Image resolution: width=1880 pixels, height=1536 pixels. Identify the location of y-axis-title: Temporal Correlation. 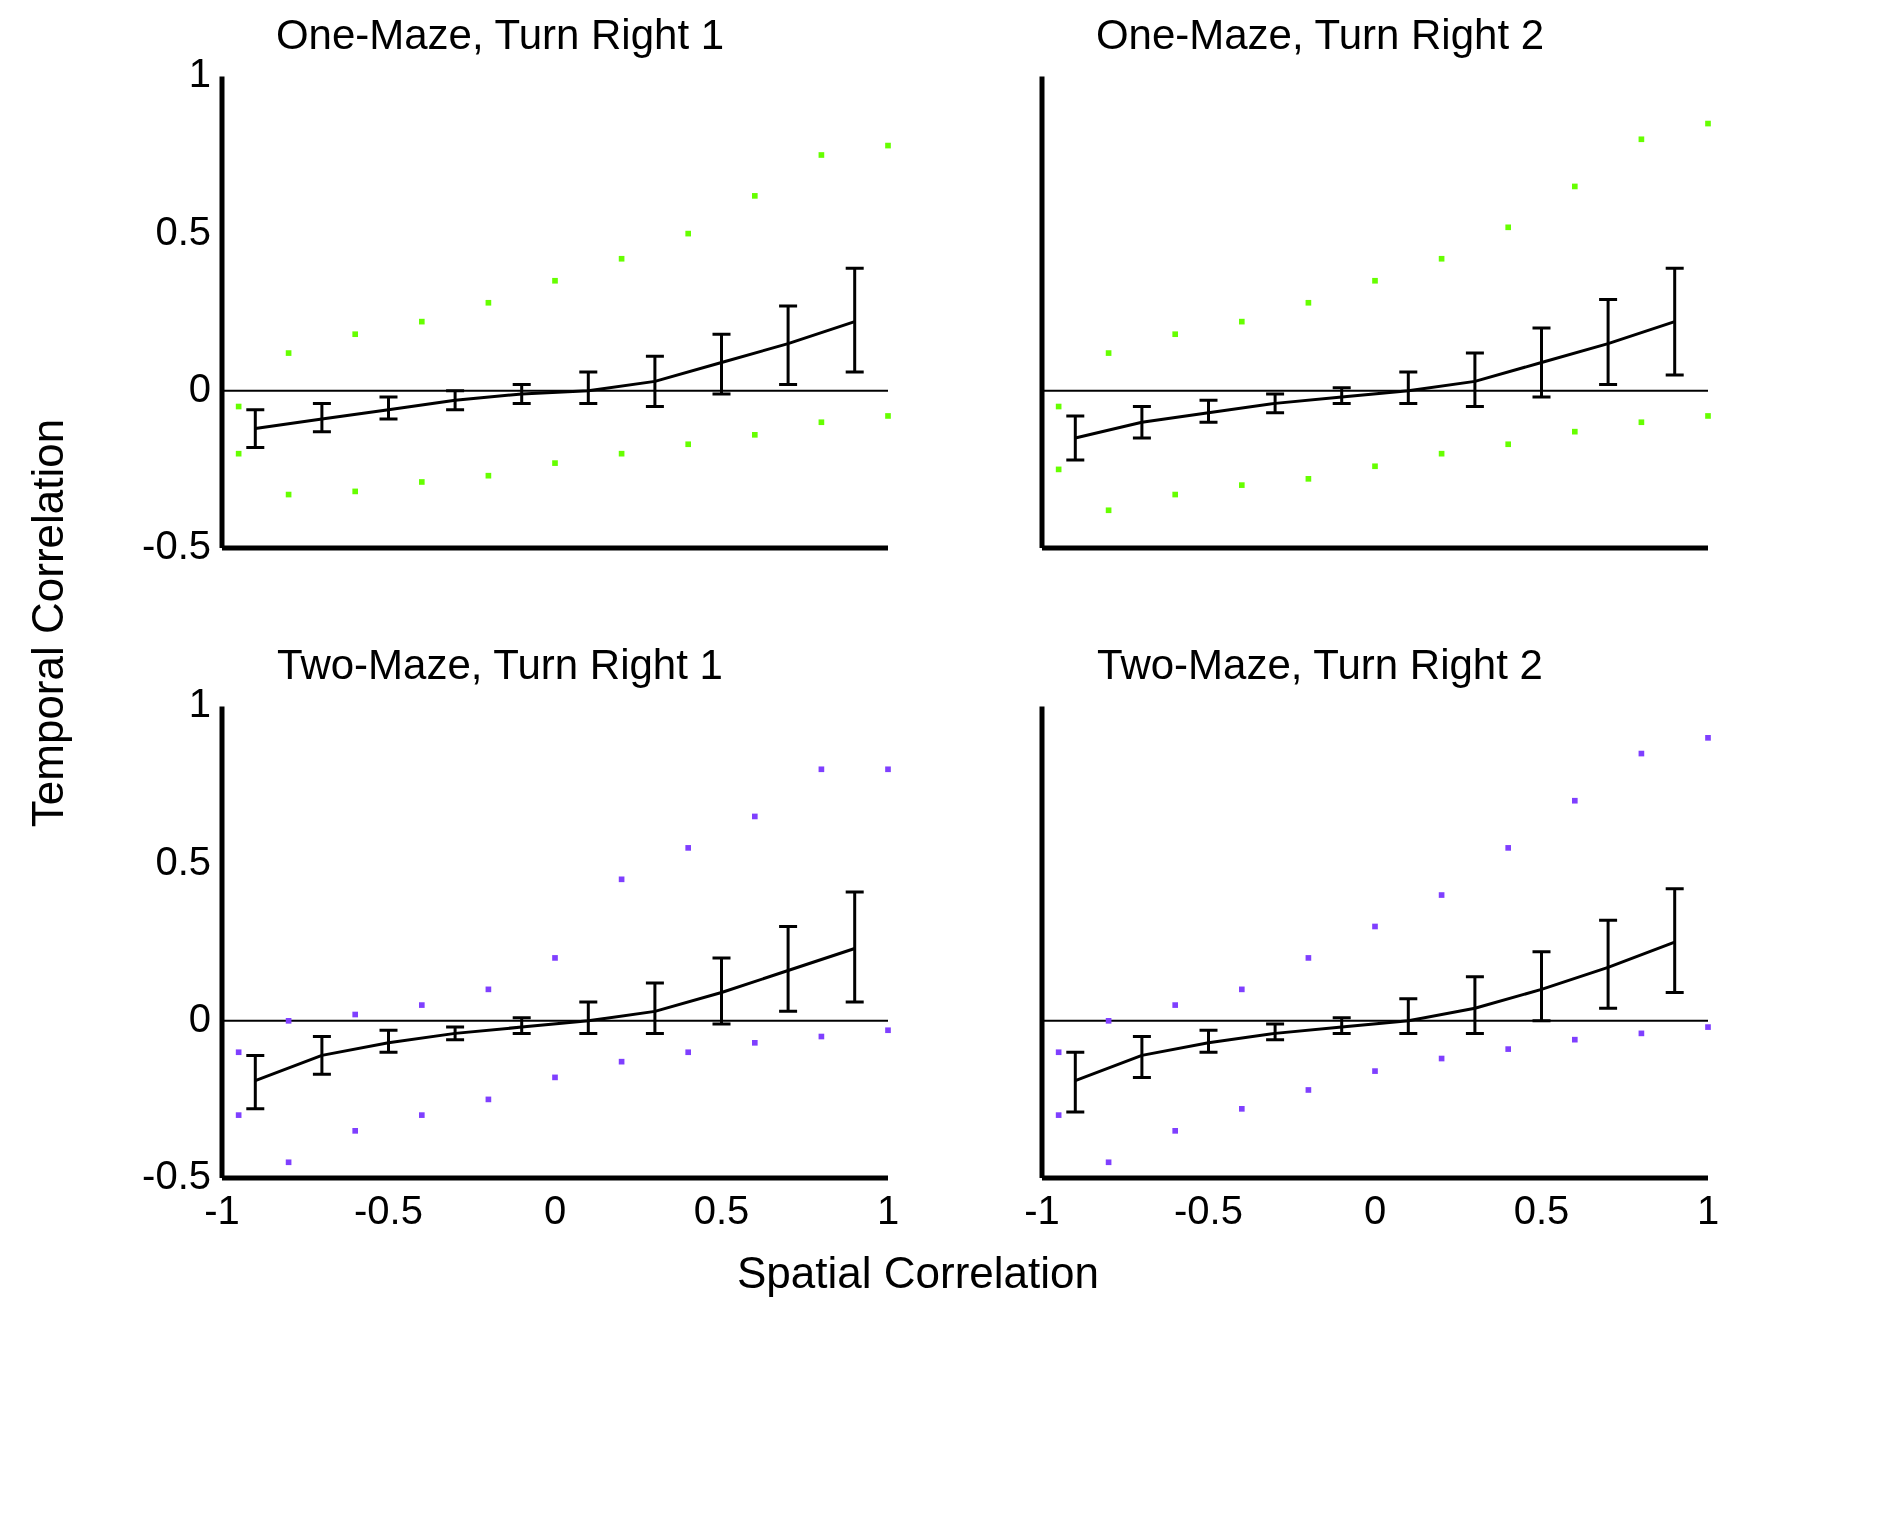
(48, 623).